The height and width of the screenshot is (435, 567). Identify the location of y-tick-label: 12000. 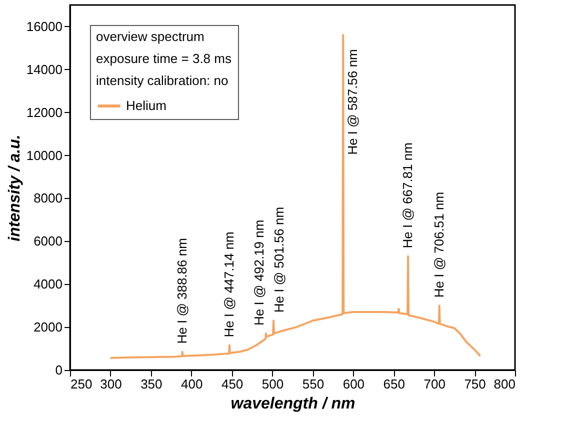
(44, 112).